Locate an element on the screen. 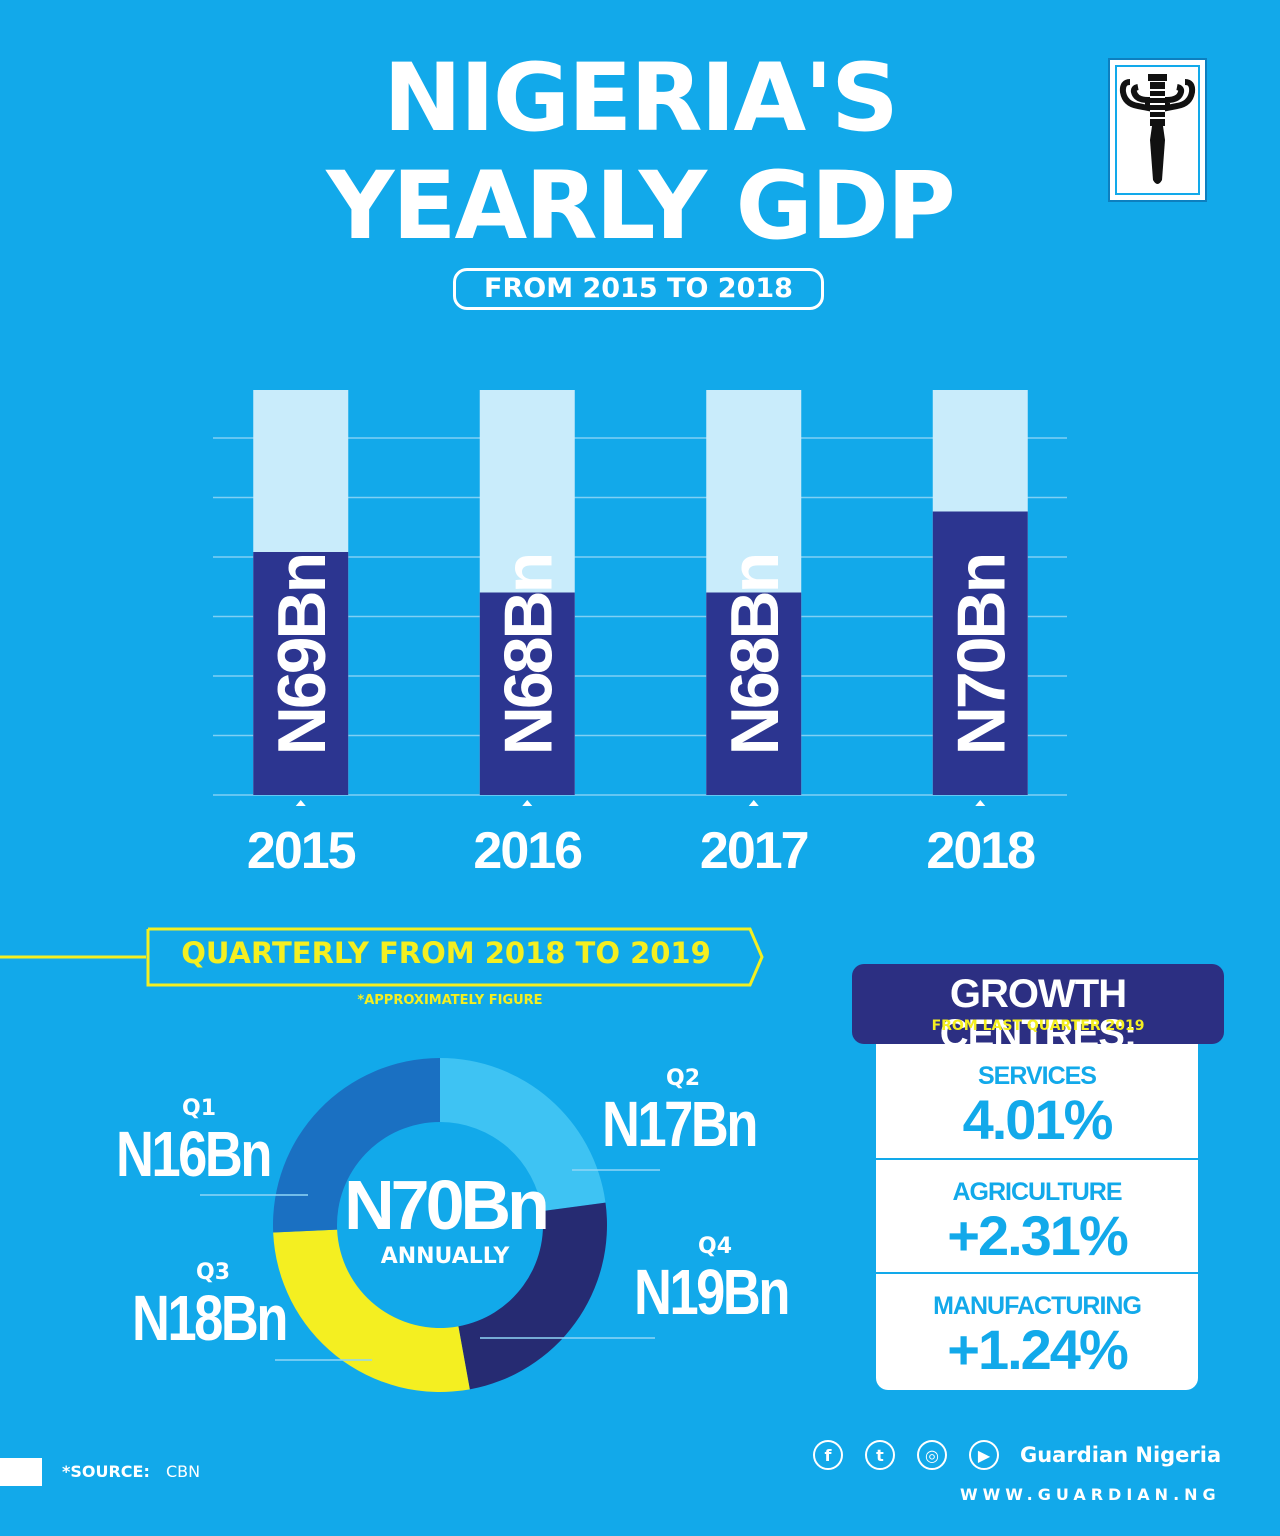 This screenshot has height=1536, width=1280. q3-label: Q3 is located at coordinates (213, 1272).